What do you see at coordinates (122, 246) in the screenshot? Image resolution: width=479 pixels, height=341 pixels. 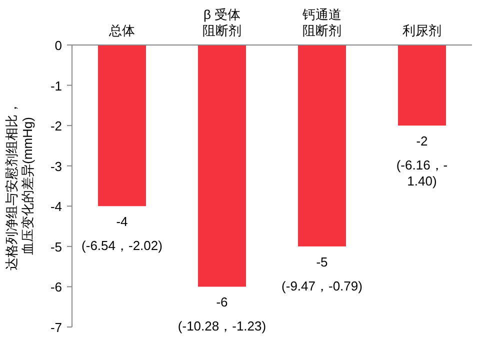 I see `annotation: (-6.54，-2.02)` at bounding box center [122, 246].